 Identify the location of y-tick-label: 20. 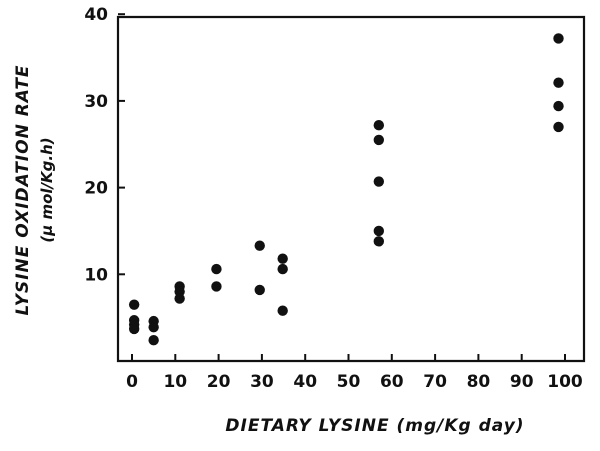
(96, 189).